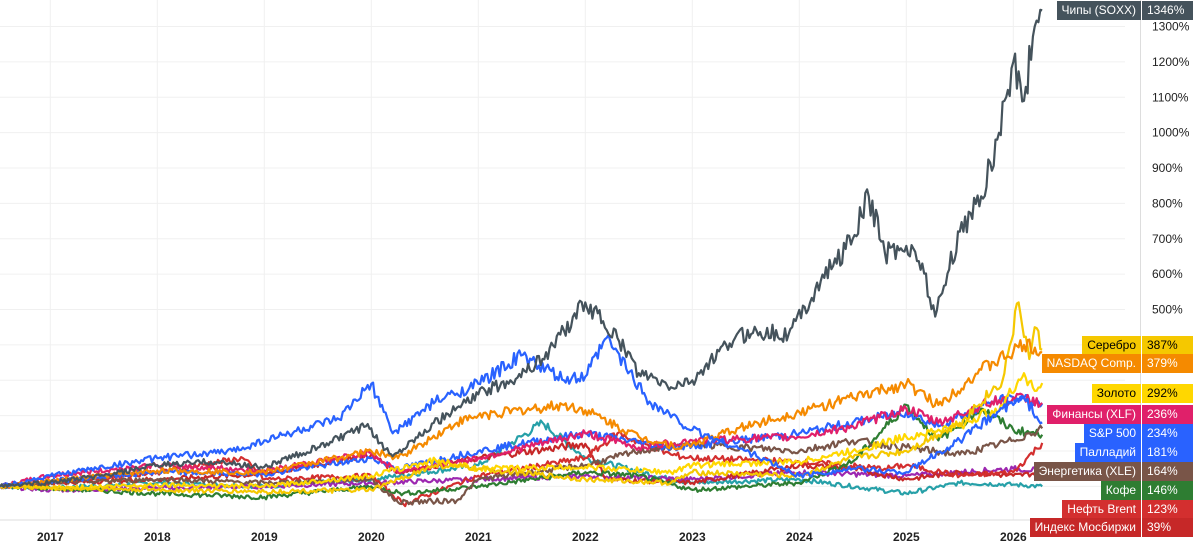 The height and width of the screenshot is (547, 1193). What do you see at coordinates (157, 537) in the screenshot?
I see `x-tick-label: 2018` at bounding box center [157, 537].